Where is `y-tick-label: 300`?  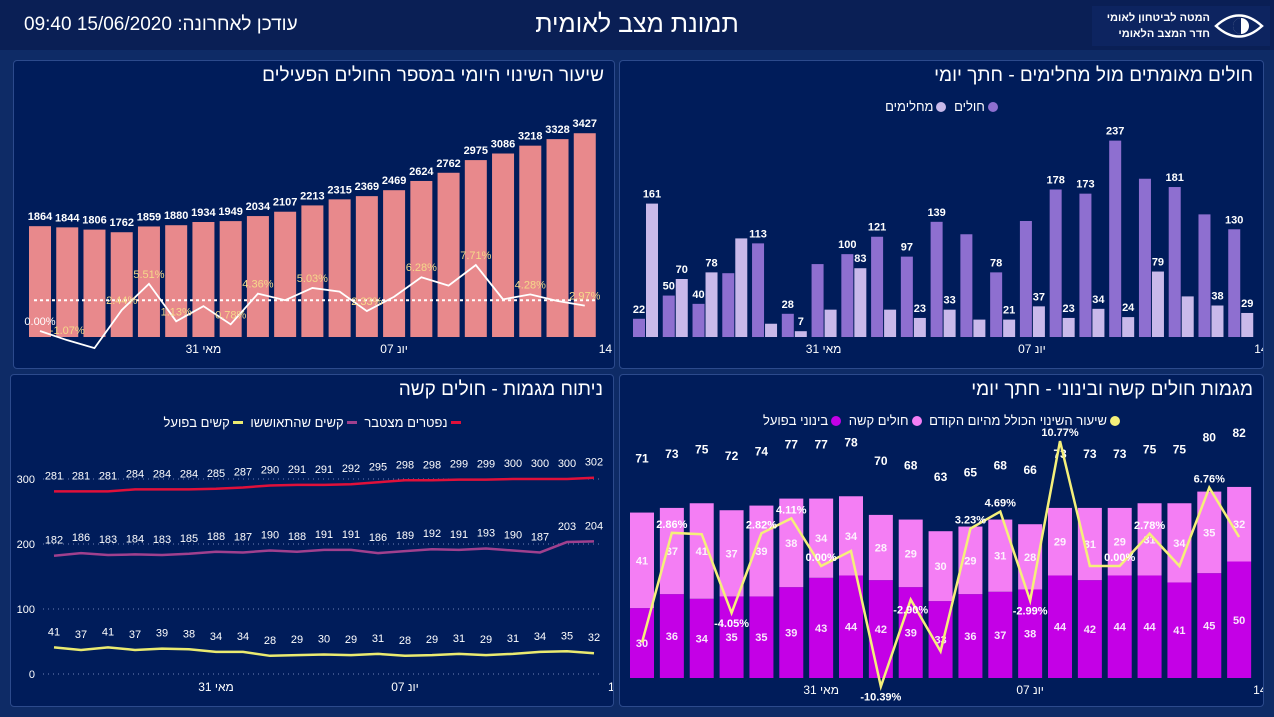
y-tick-label: 300 is located at coordinates (26, 480).